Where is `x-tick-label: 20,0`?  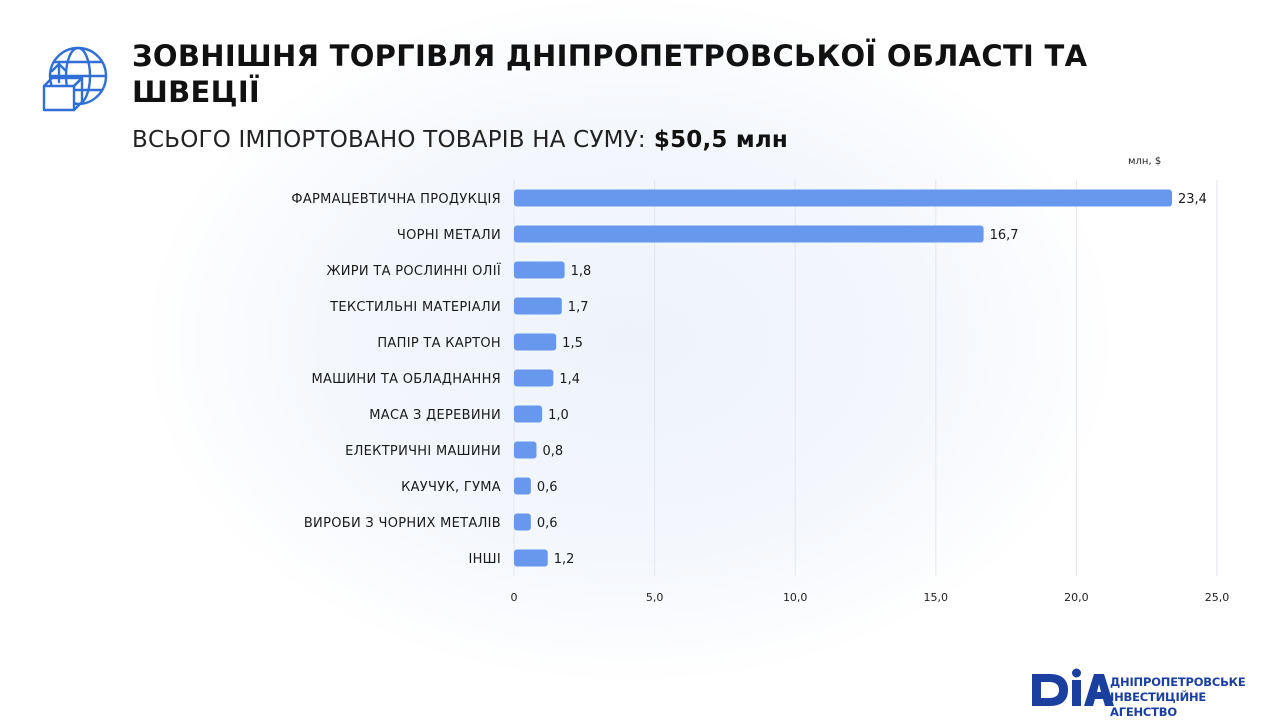
x-tick-label: 20,0 is located at coordinates (1076, 597).